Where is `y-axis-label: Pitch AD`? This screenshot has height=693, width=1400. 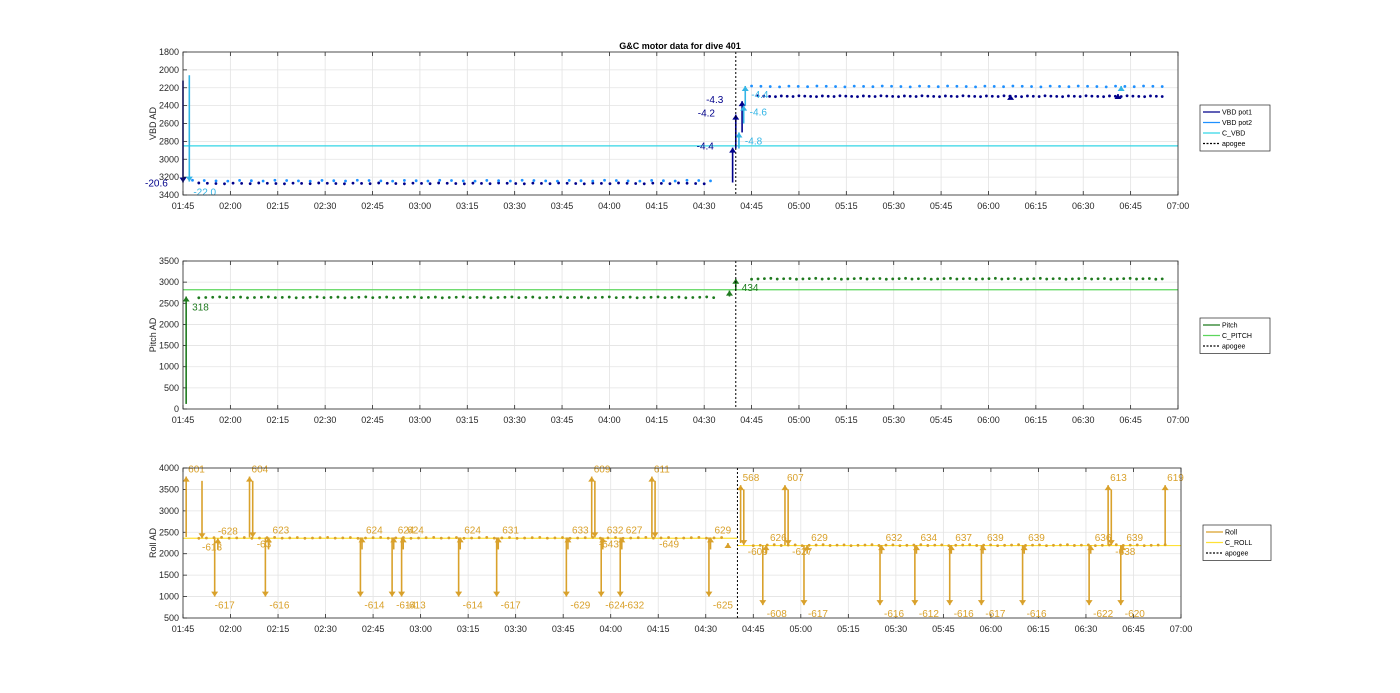 y-axis-label: Pitch AD is located at coordinates (153, 334).